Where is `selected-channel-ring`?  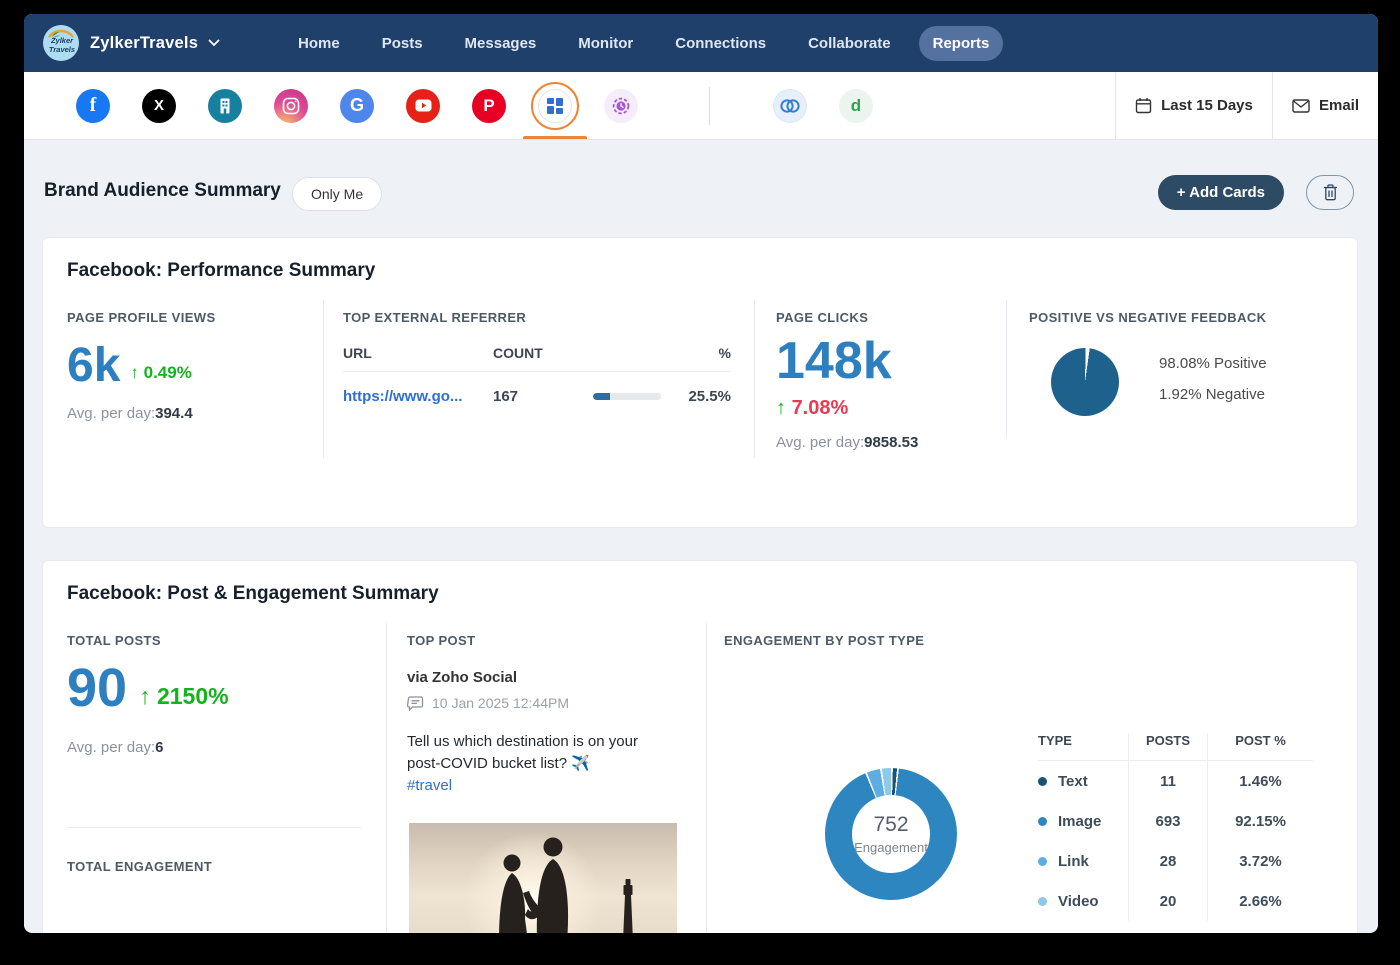 selected-channel-ring is located at coordinates (555, 105).